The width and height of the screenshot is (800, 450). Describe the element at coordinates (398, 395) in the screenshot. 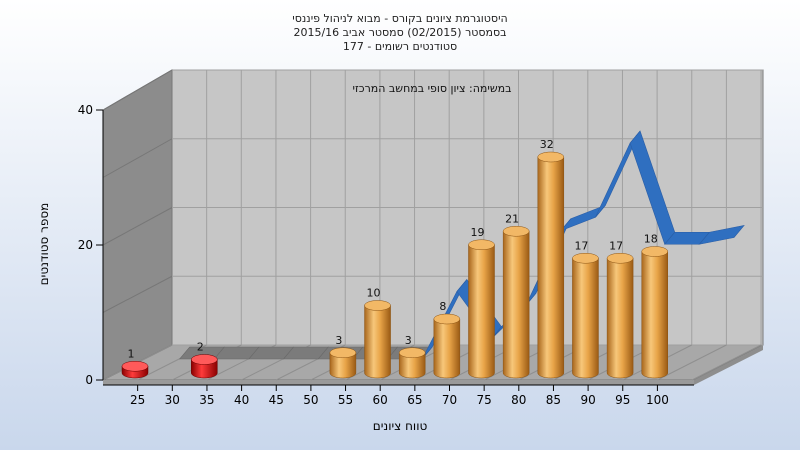

I see `x-axis: 25 30 35 40 45 50 55 60 65 70 75 80 85 90 95 100` at that location.